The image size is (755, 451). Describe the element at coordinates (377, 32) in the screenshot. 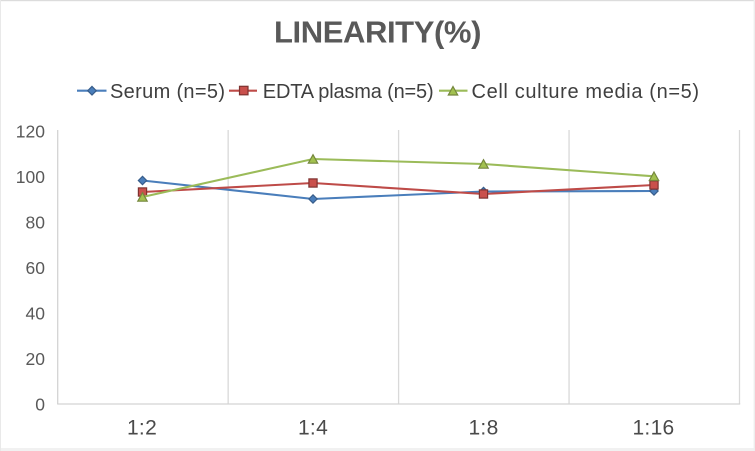

I see `svg-text: LINEARITY(%)` at that location.